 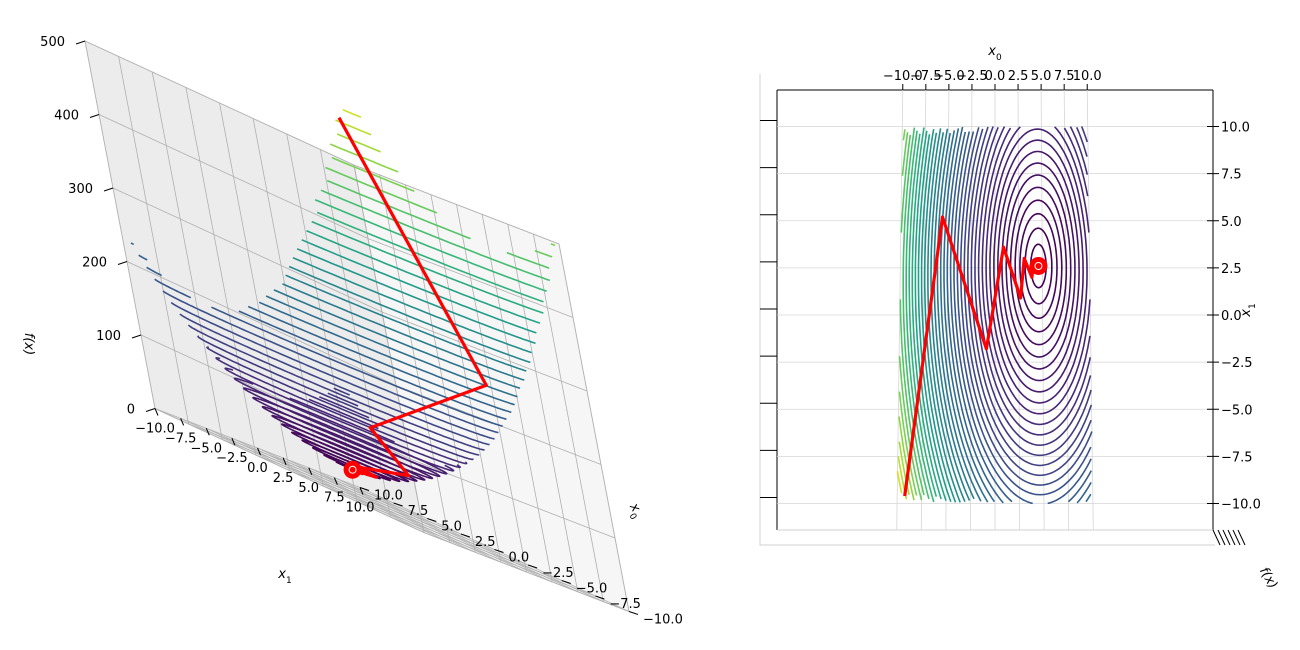 What do you see at coordinates (360, 508) in the screenshot?
I see `x1-tick-label: 10.0` at bounding box center [360, 508].